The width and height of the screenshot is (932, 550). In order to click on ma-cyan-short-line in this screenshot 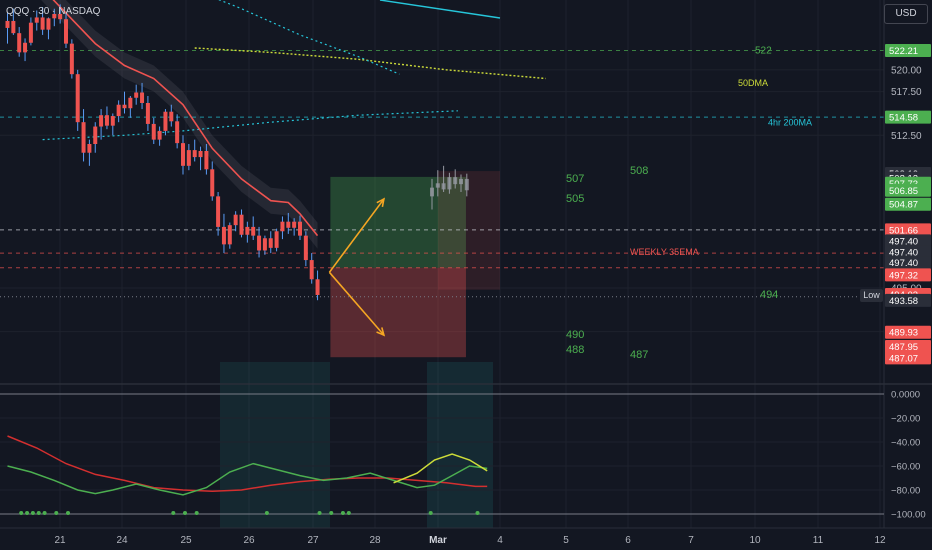, I will do `click(309, 37)`.